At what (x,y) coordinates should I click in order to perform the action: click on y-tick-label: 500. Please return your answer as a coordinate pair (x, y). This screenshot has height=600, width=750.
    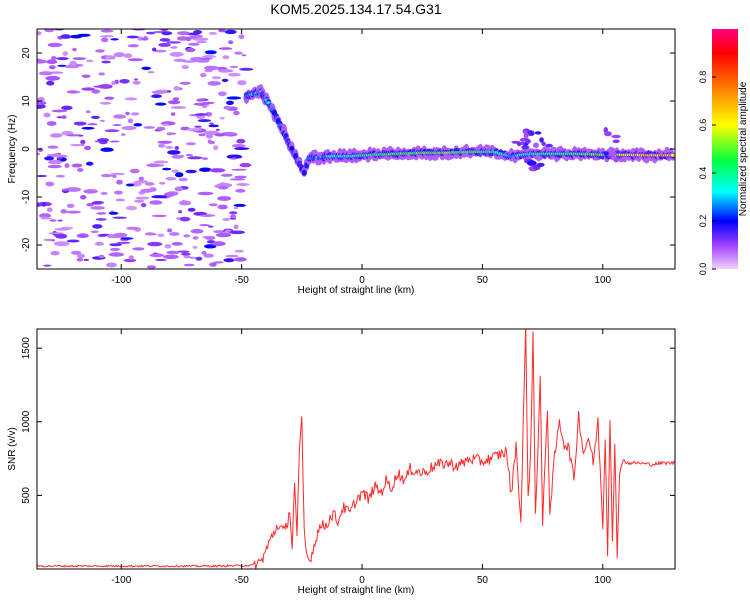
    Looking at the image, I should click on (26, 495).